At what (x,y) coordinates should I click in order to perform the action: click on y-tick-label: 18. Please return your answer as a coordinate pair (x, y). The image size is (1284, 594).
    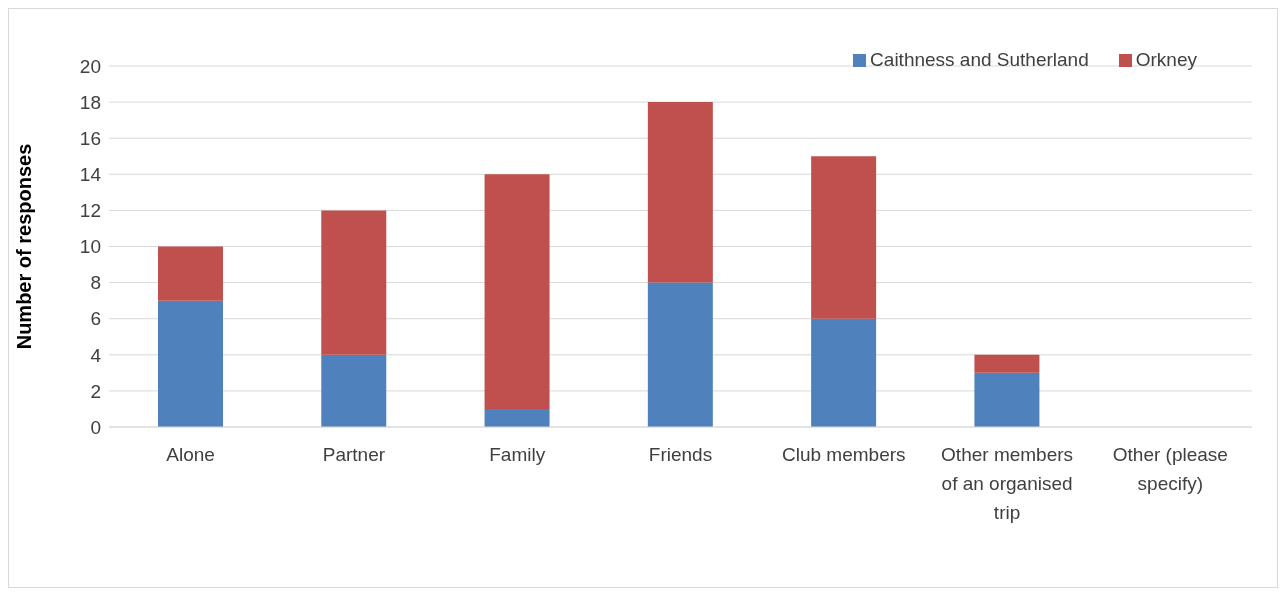
    Looking at the image, I should click on (90, 102).